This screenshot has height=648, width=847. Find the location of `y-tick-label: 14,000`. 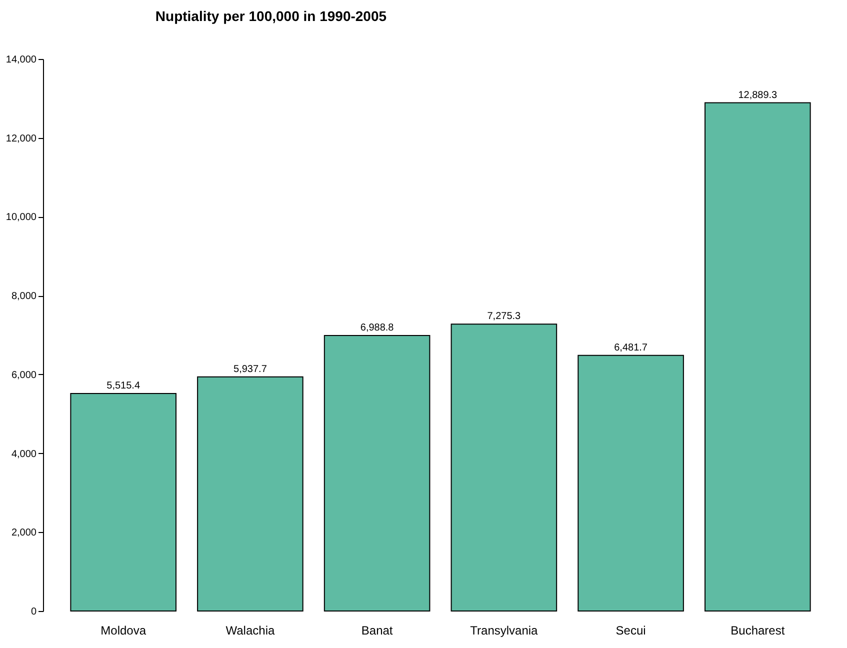

y-tick-label: 14,000 is located at coordinates (21, 60).